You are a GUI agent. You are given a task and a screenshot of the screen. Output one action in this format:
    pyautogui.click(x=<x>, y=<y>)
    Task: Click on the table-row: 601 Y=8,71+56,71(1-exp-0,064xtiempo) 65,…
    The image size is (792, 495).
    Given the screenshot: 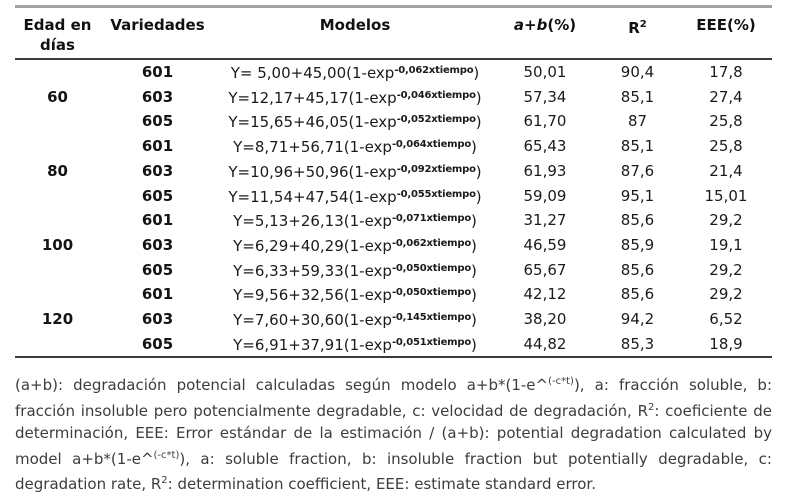 What is the action you would take?
    pyautogui.click(x=393, y=146)
    